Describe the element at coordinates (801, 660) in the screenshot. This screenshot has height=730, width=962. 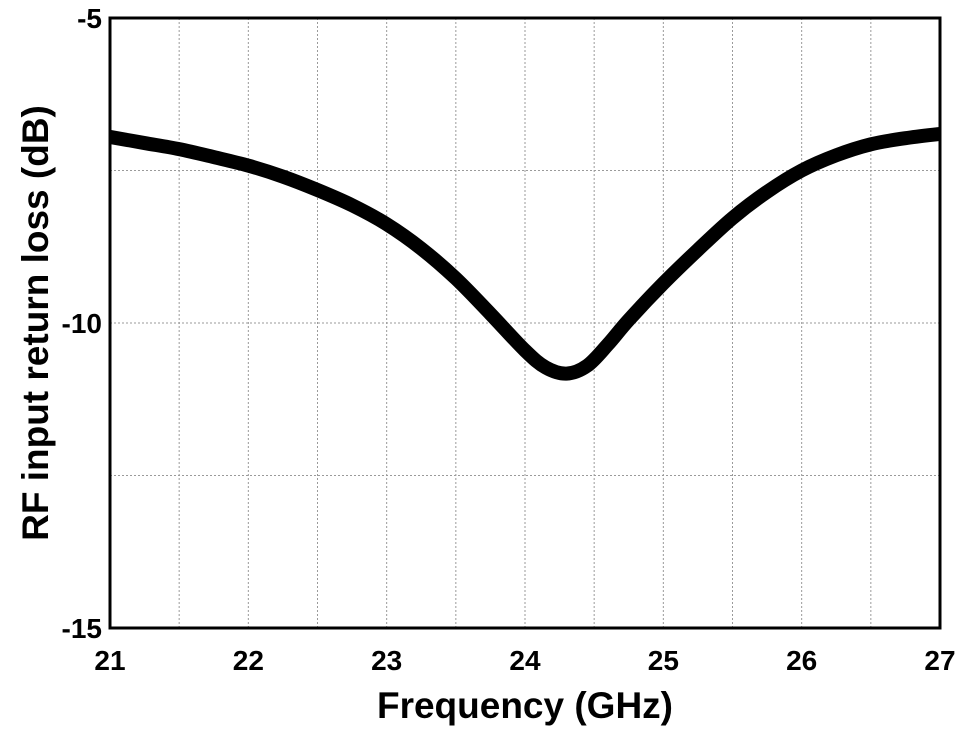
I see `x-tick-label: 26` at that location.